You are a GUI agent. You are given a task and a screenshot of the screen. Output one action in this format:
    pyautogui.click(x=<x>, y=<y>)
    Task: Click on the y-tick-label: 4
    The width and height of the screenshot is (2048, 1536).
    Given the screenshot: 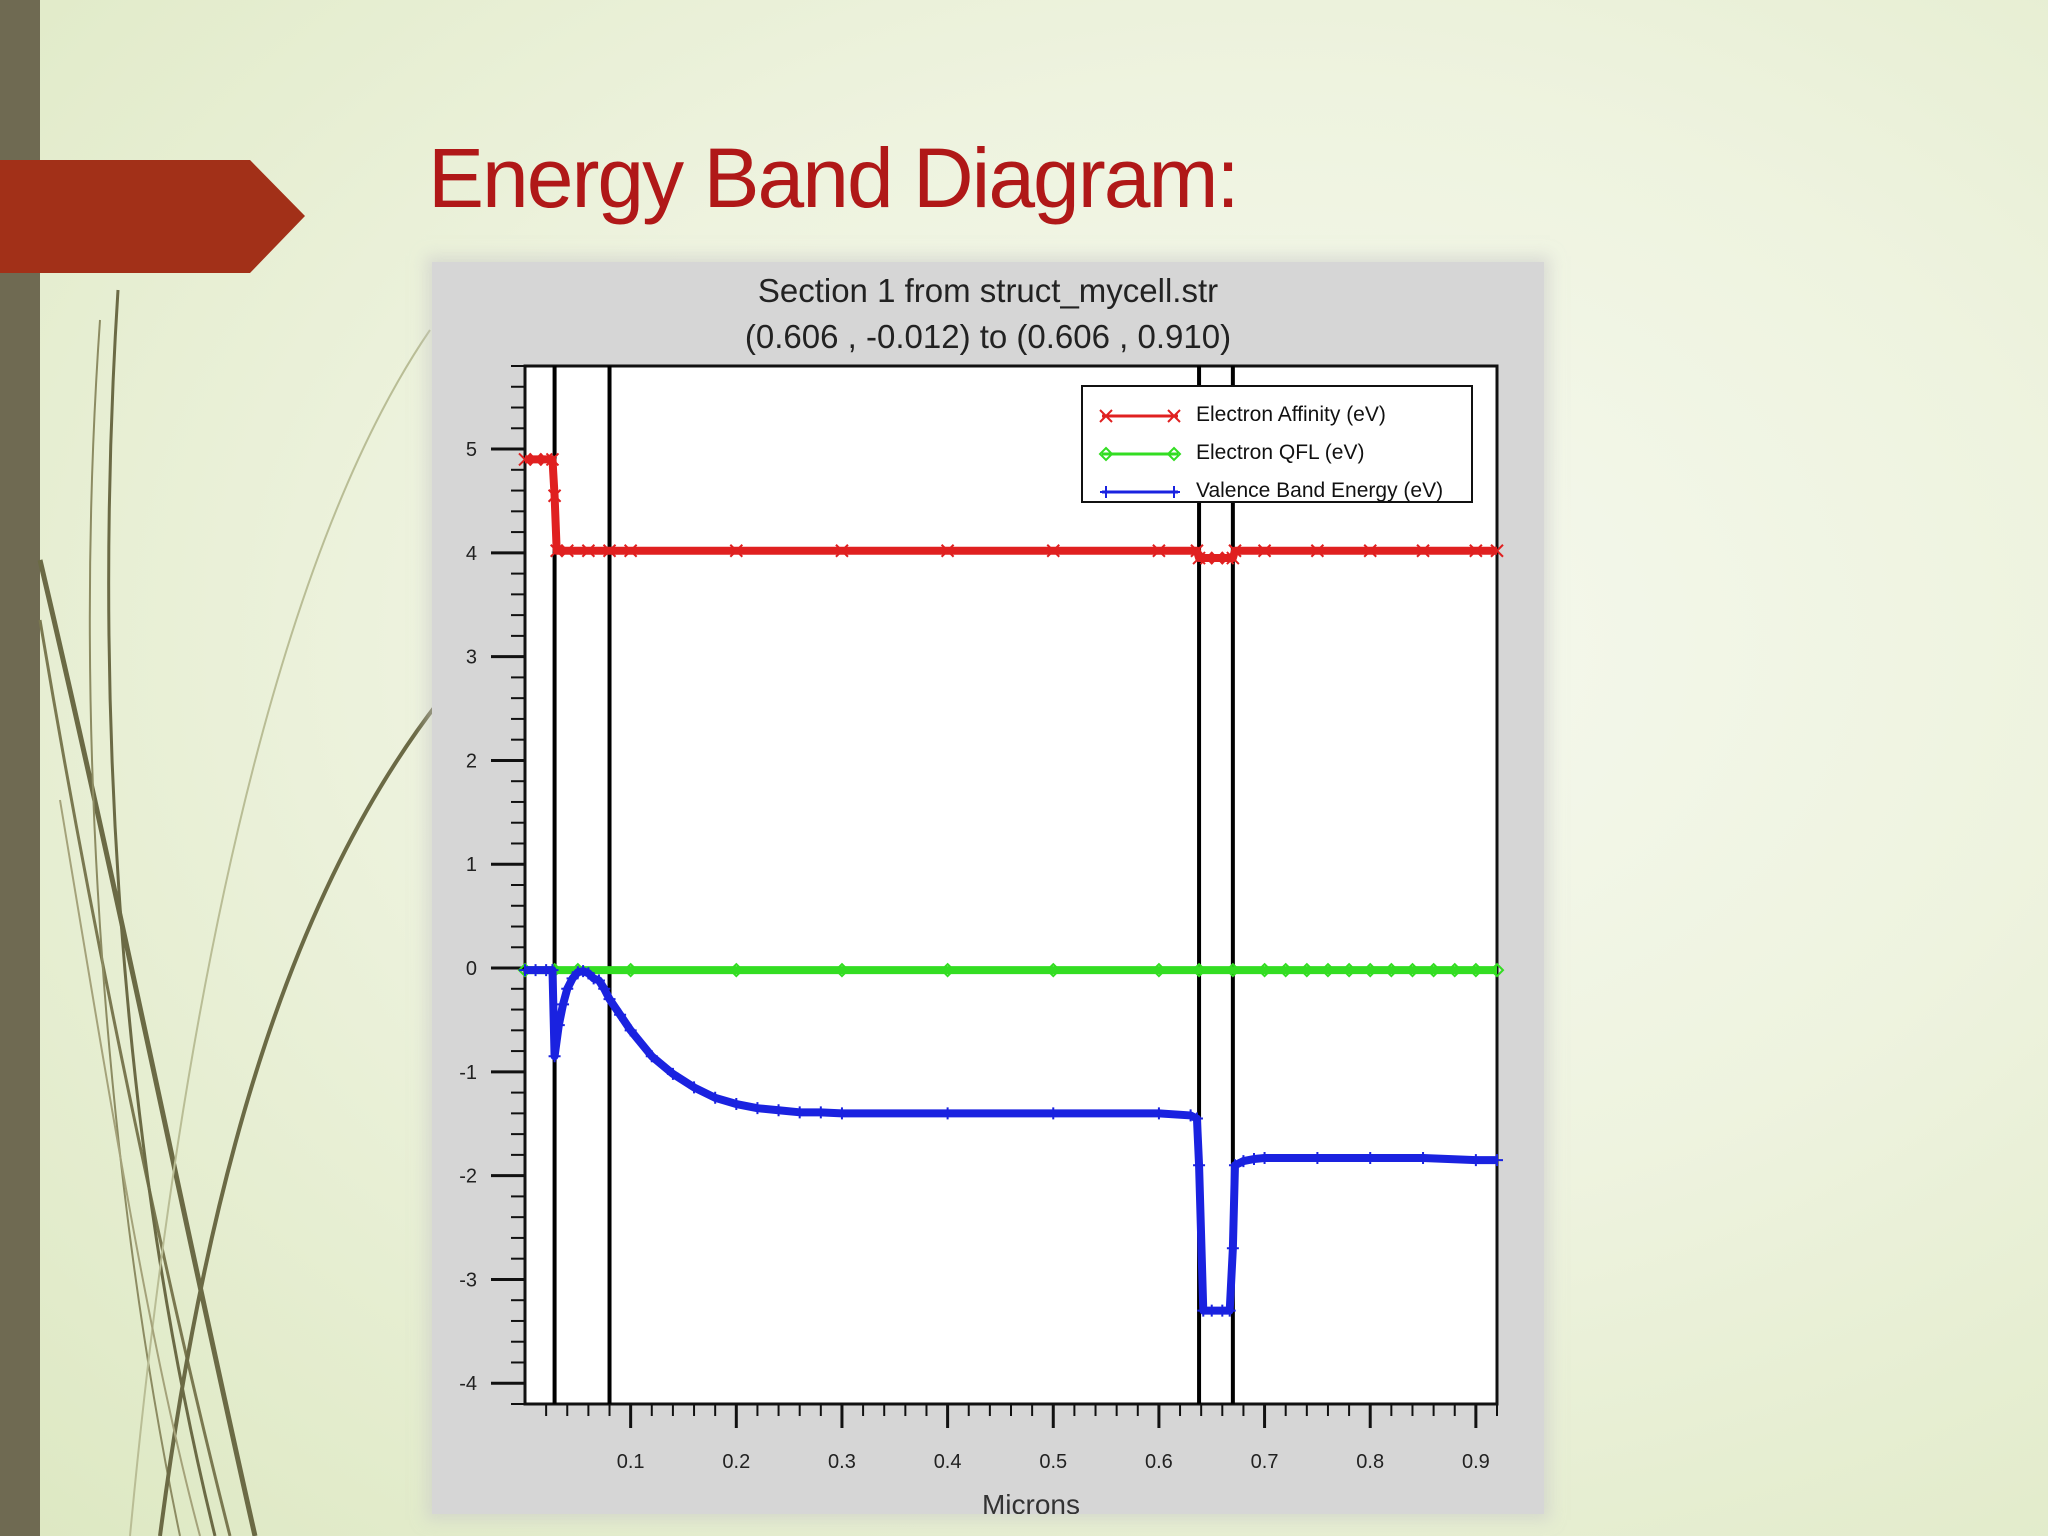 What is the action you would take?
    pyautogui.click(x=471, y=554)
    